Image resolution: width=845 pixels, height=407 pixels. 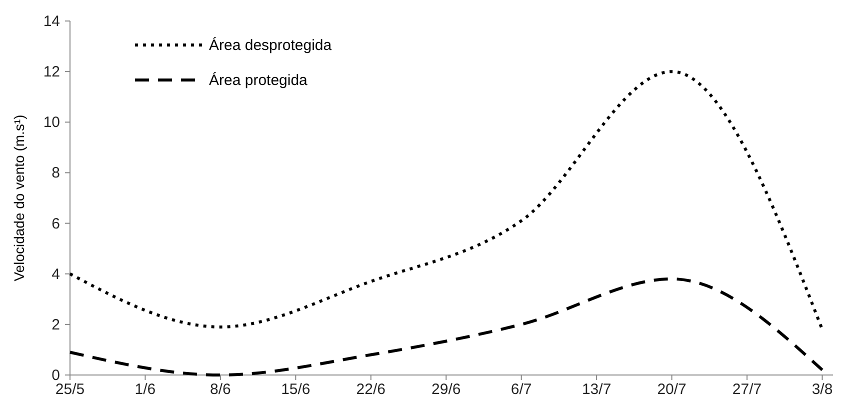 I want to click on y-tick-label: 6, so click(x=56, y=223).